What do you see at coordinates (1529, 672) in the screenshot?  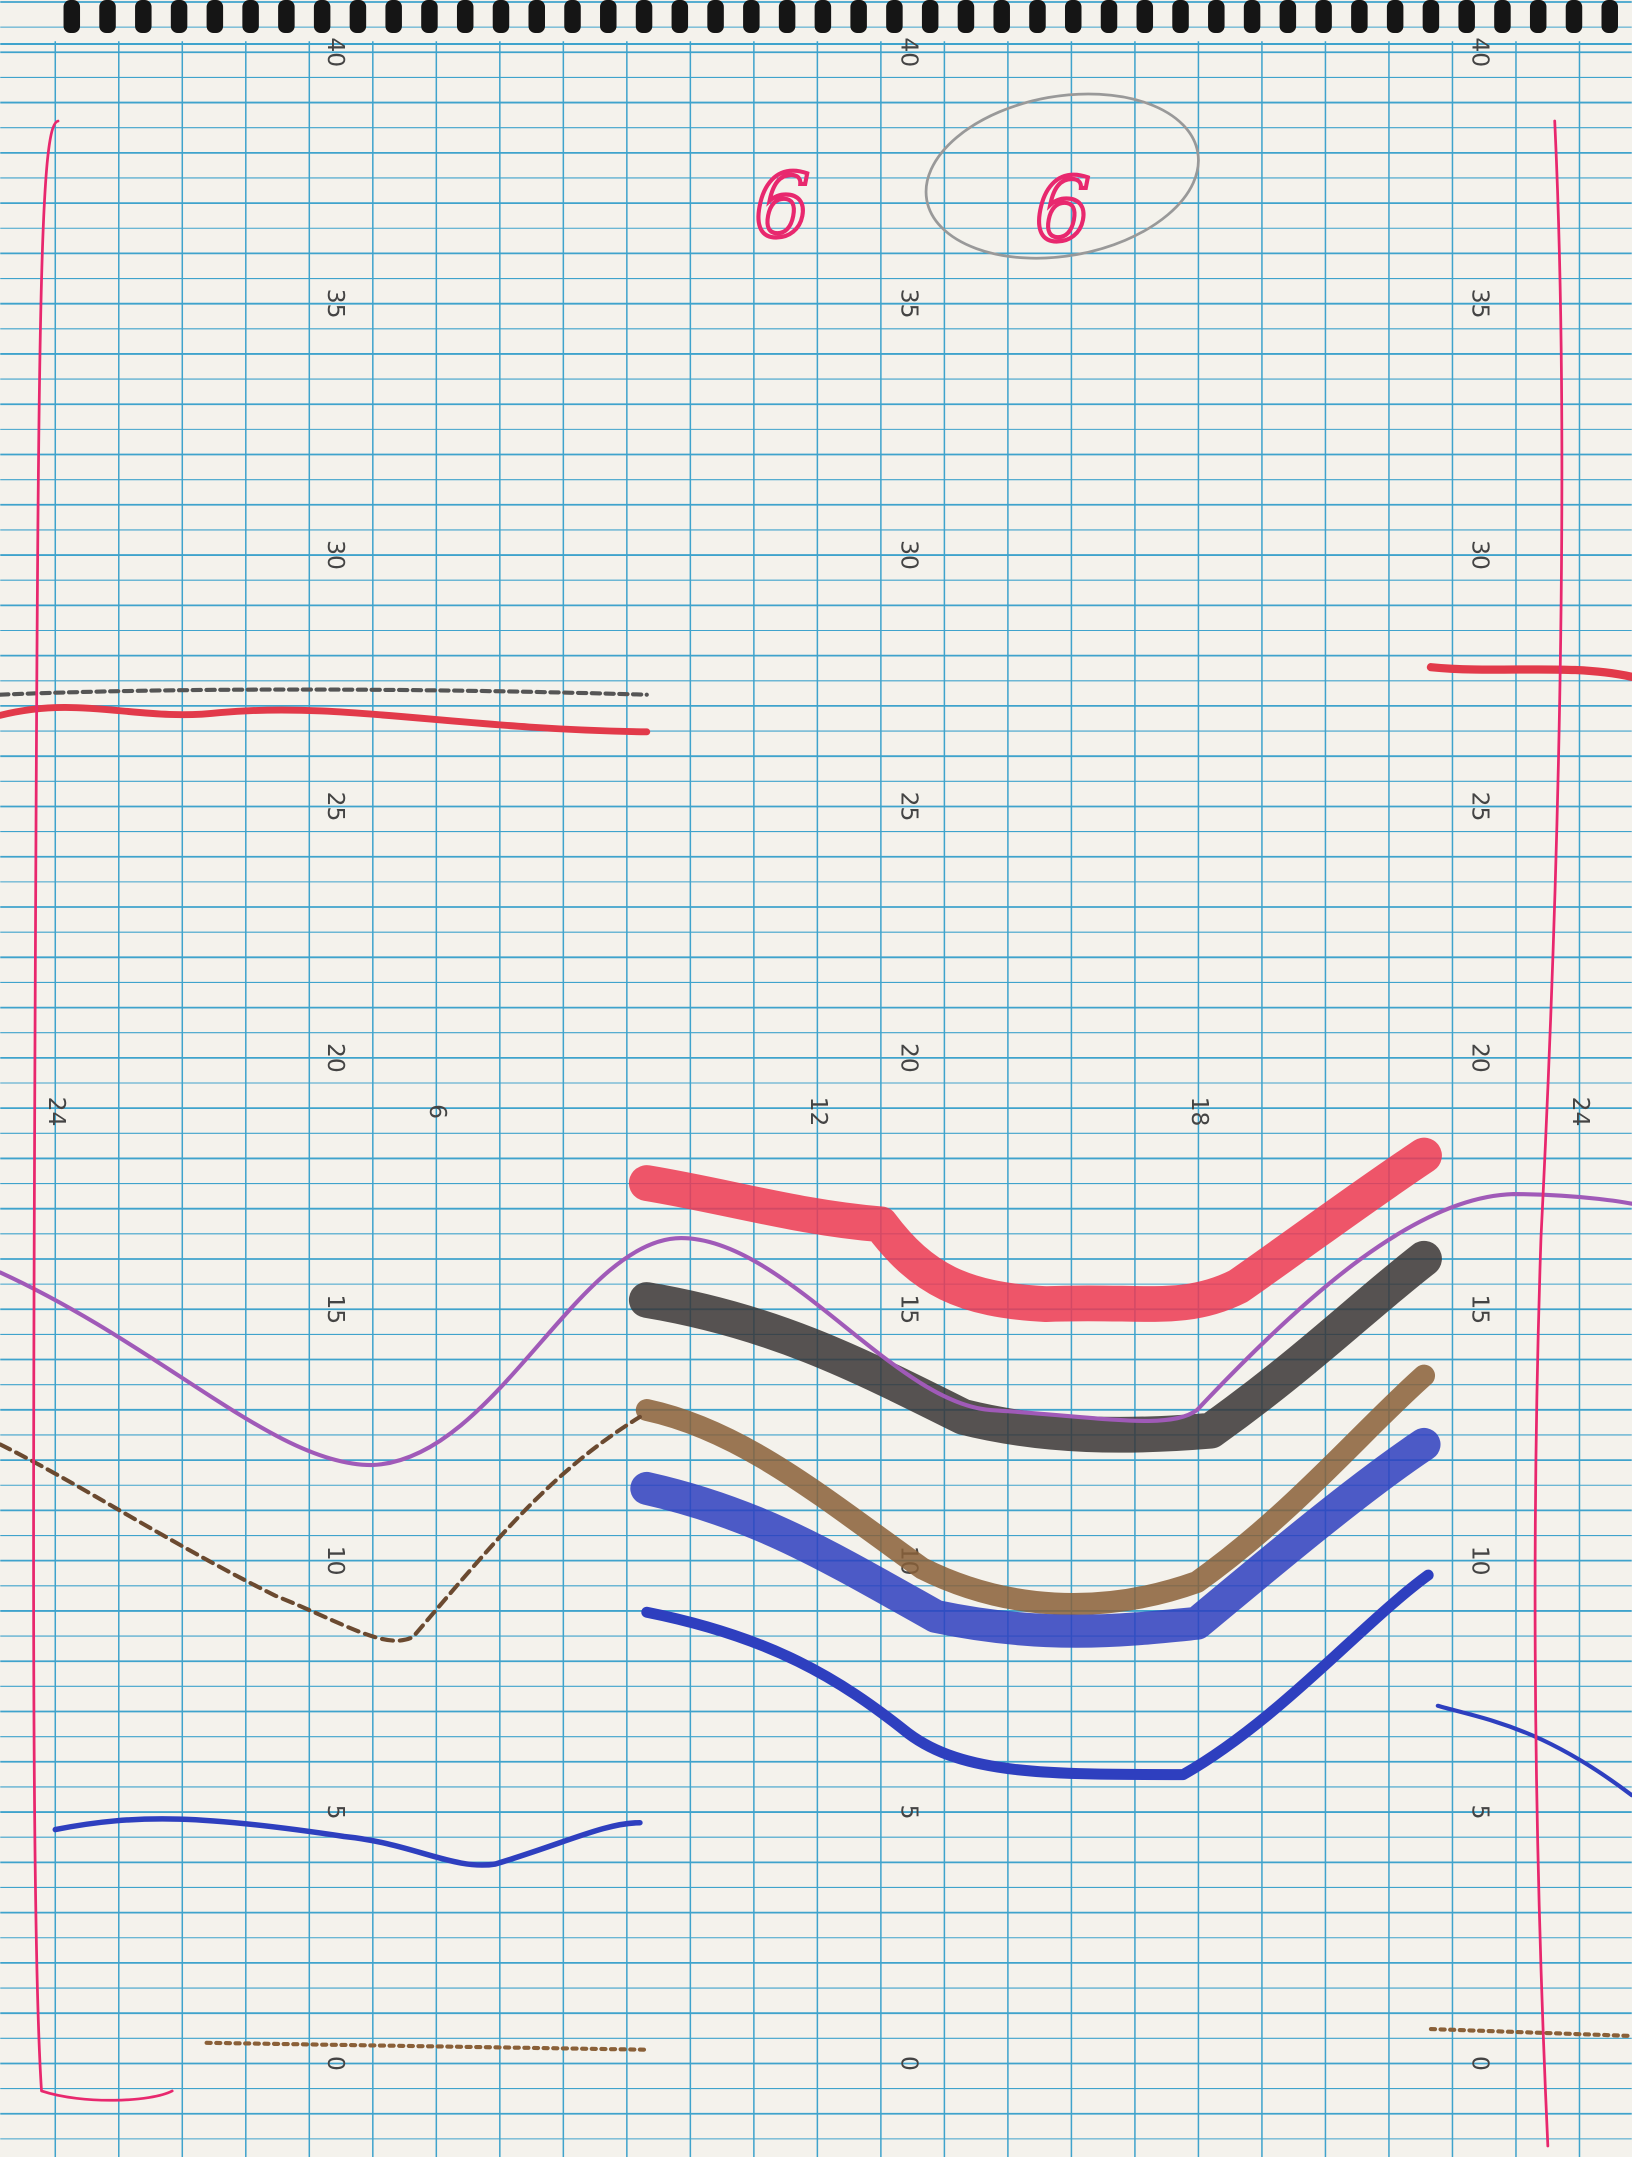 I see `red-trace-right` at bounding box center [1529, 672].